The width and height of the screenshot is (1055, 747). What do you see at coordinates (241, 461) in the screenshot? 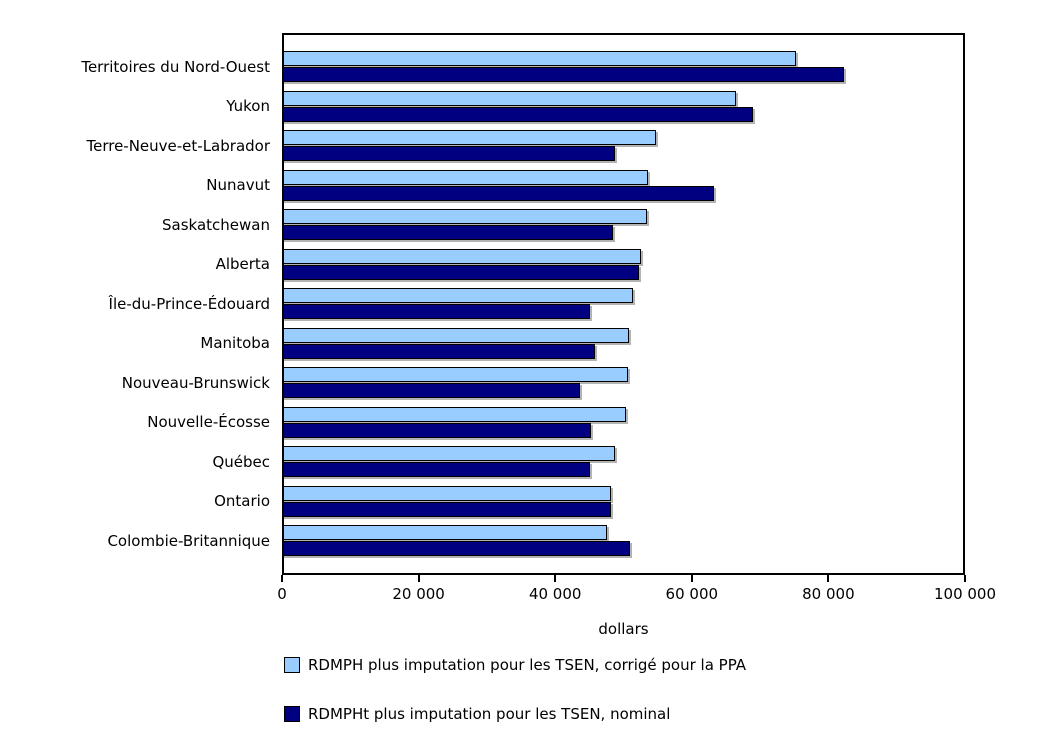
I see `category-label: Québec` at bounding box center [241, 461].